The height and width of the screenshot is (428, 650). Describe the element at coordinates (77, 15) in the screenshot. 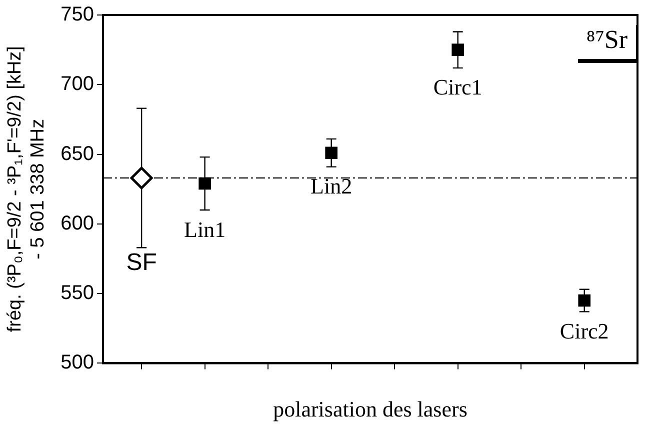

I see `y-tick-label: 750` at that location.